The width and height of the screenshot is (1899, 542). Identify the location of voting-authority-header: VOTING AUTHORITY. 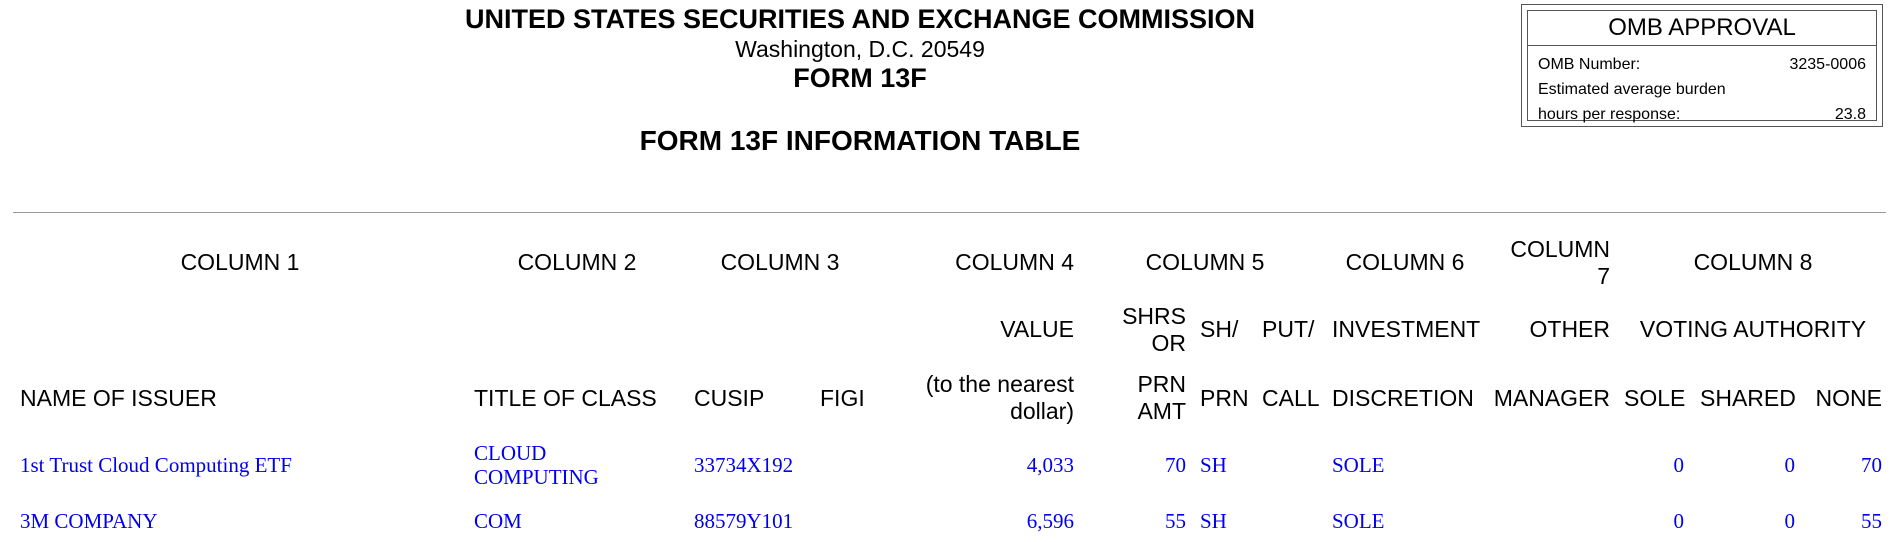
(1753, 329).